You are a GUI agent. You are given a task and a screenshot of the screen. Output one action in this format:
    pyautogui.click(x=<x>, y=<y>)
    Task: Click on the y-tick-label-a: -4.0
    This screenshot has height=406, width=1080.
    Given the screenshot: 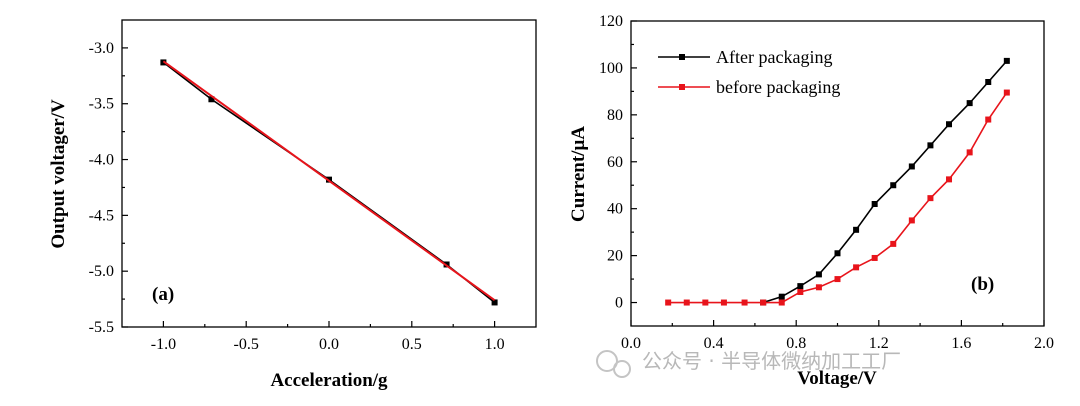 What is the action you would take?
    pyautogui.click(x=101, y=160)
    